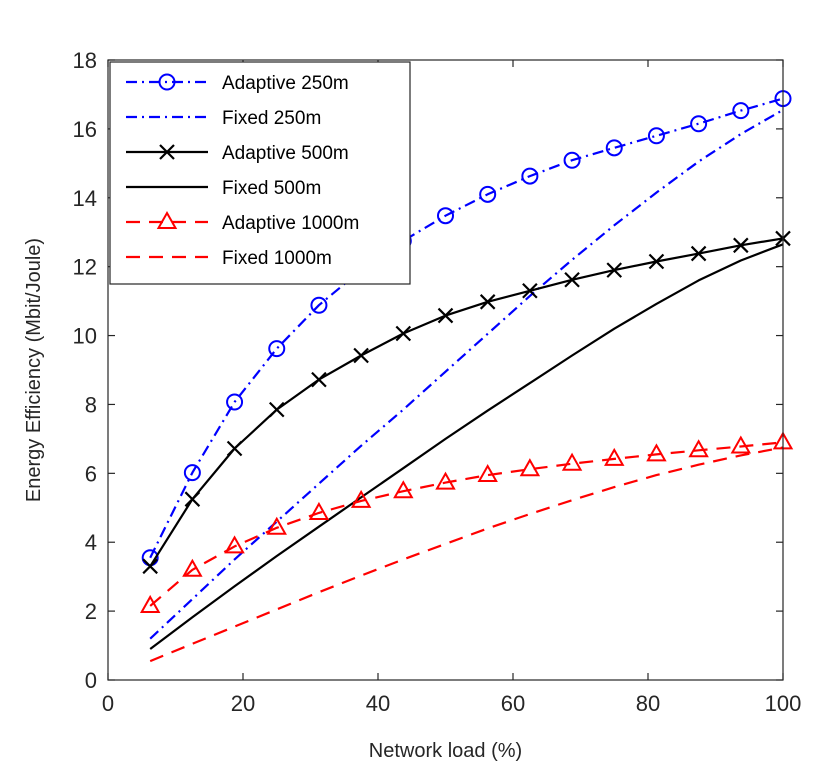  I want to click on legend-label: Adaptive 250m, so click(285, 83).